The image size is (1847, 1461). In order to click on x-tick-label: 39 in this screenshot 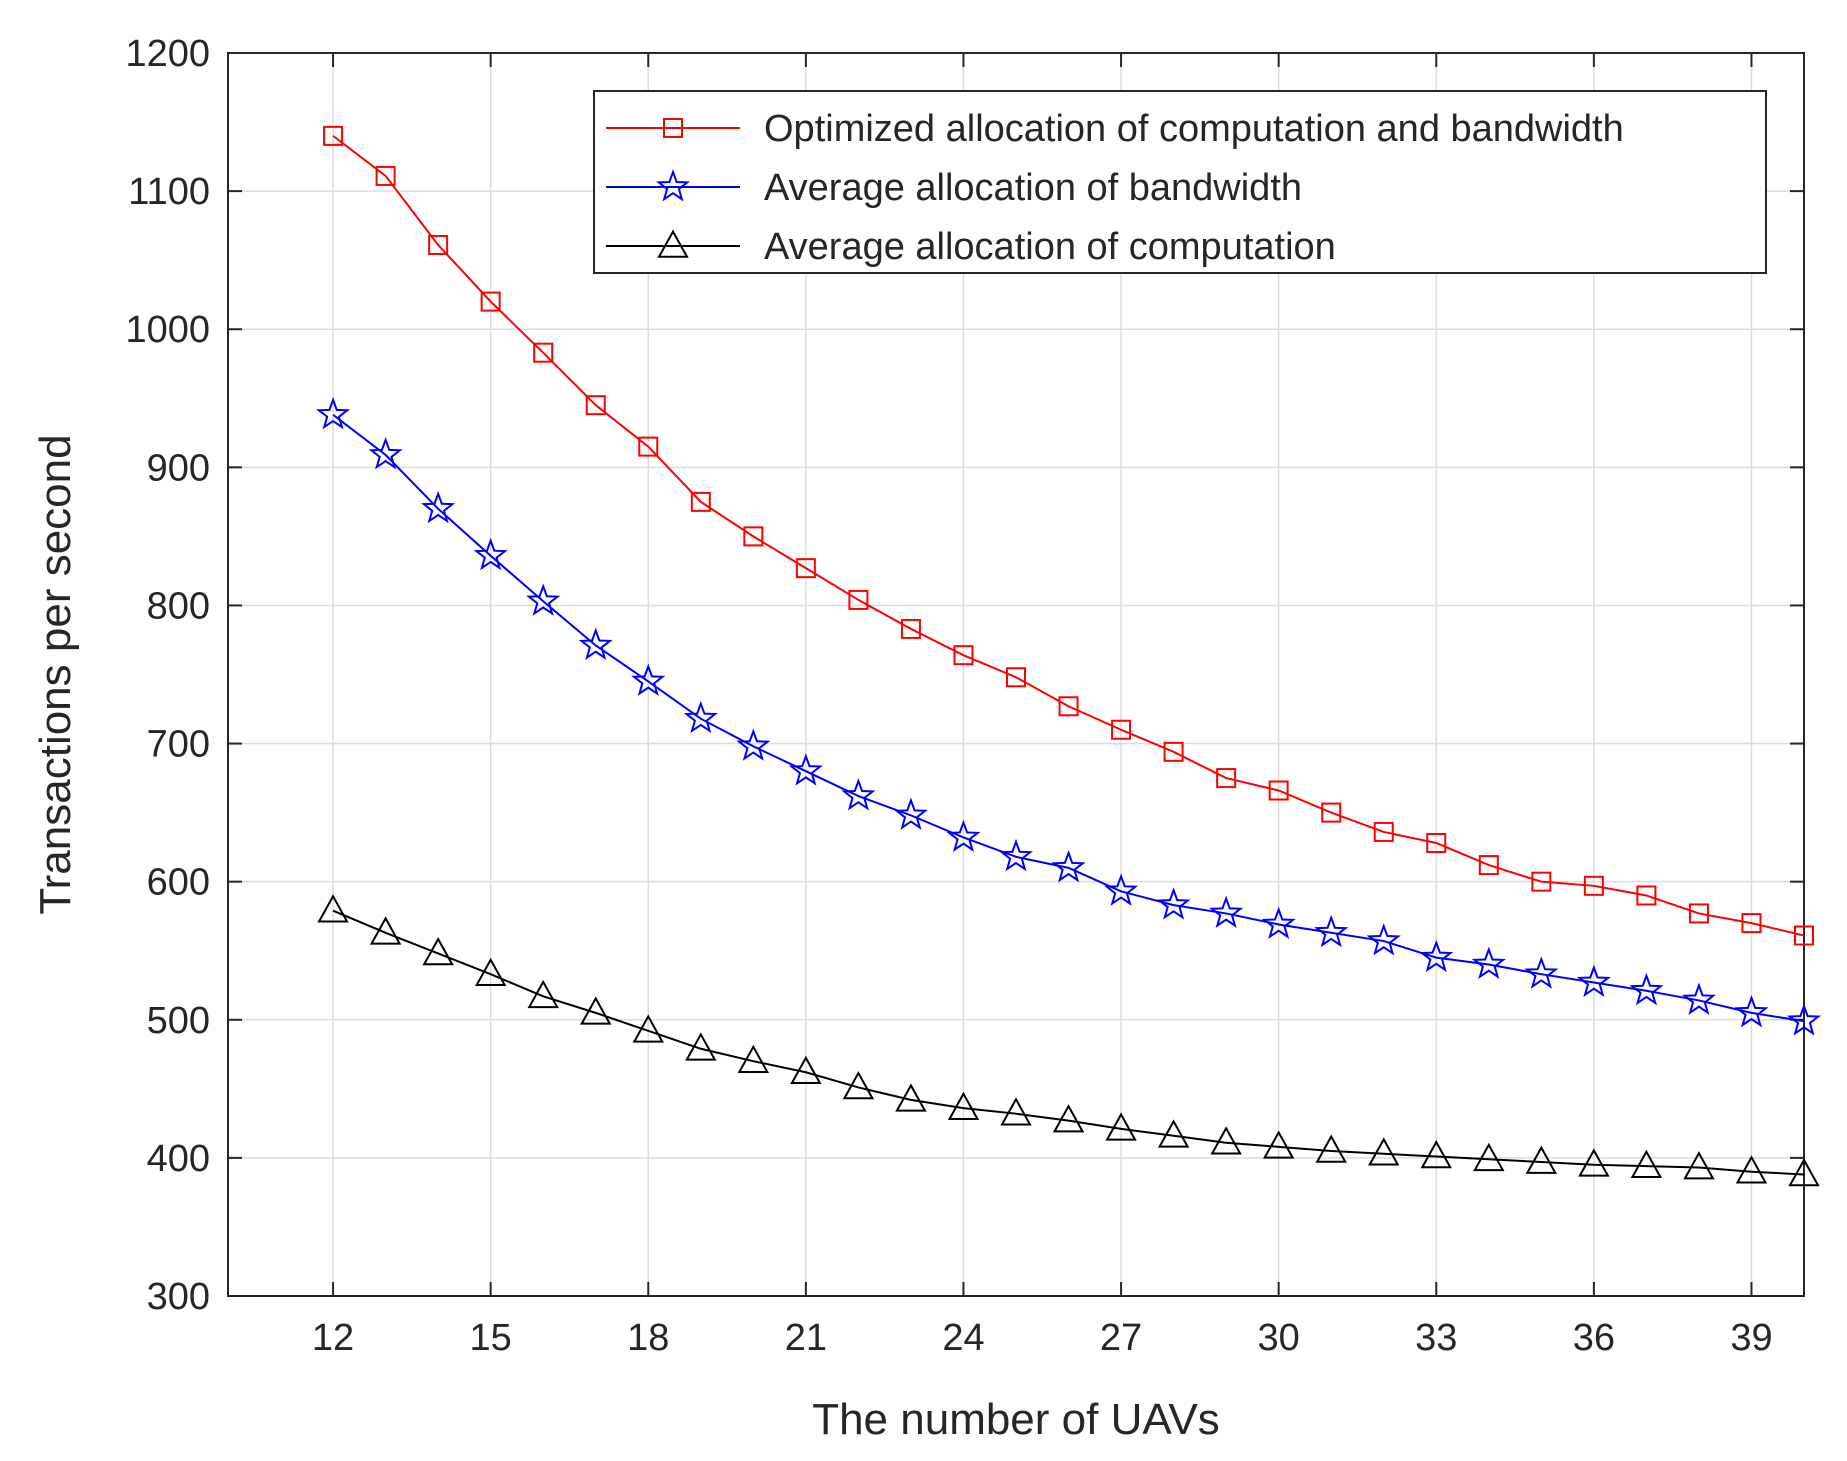, I will do `click(1751, 1338)`.